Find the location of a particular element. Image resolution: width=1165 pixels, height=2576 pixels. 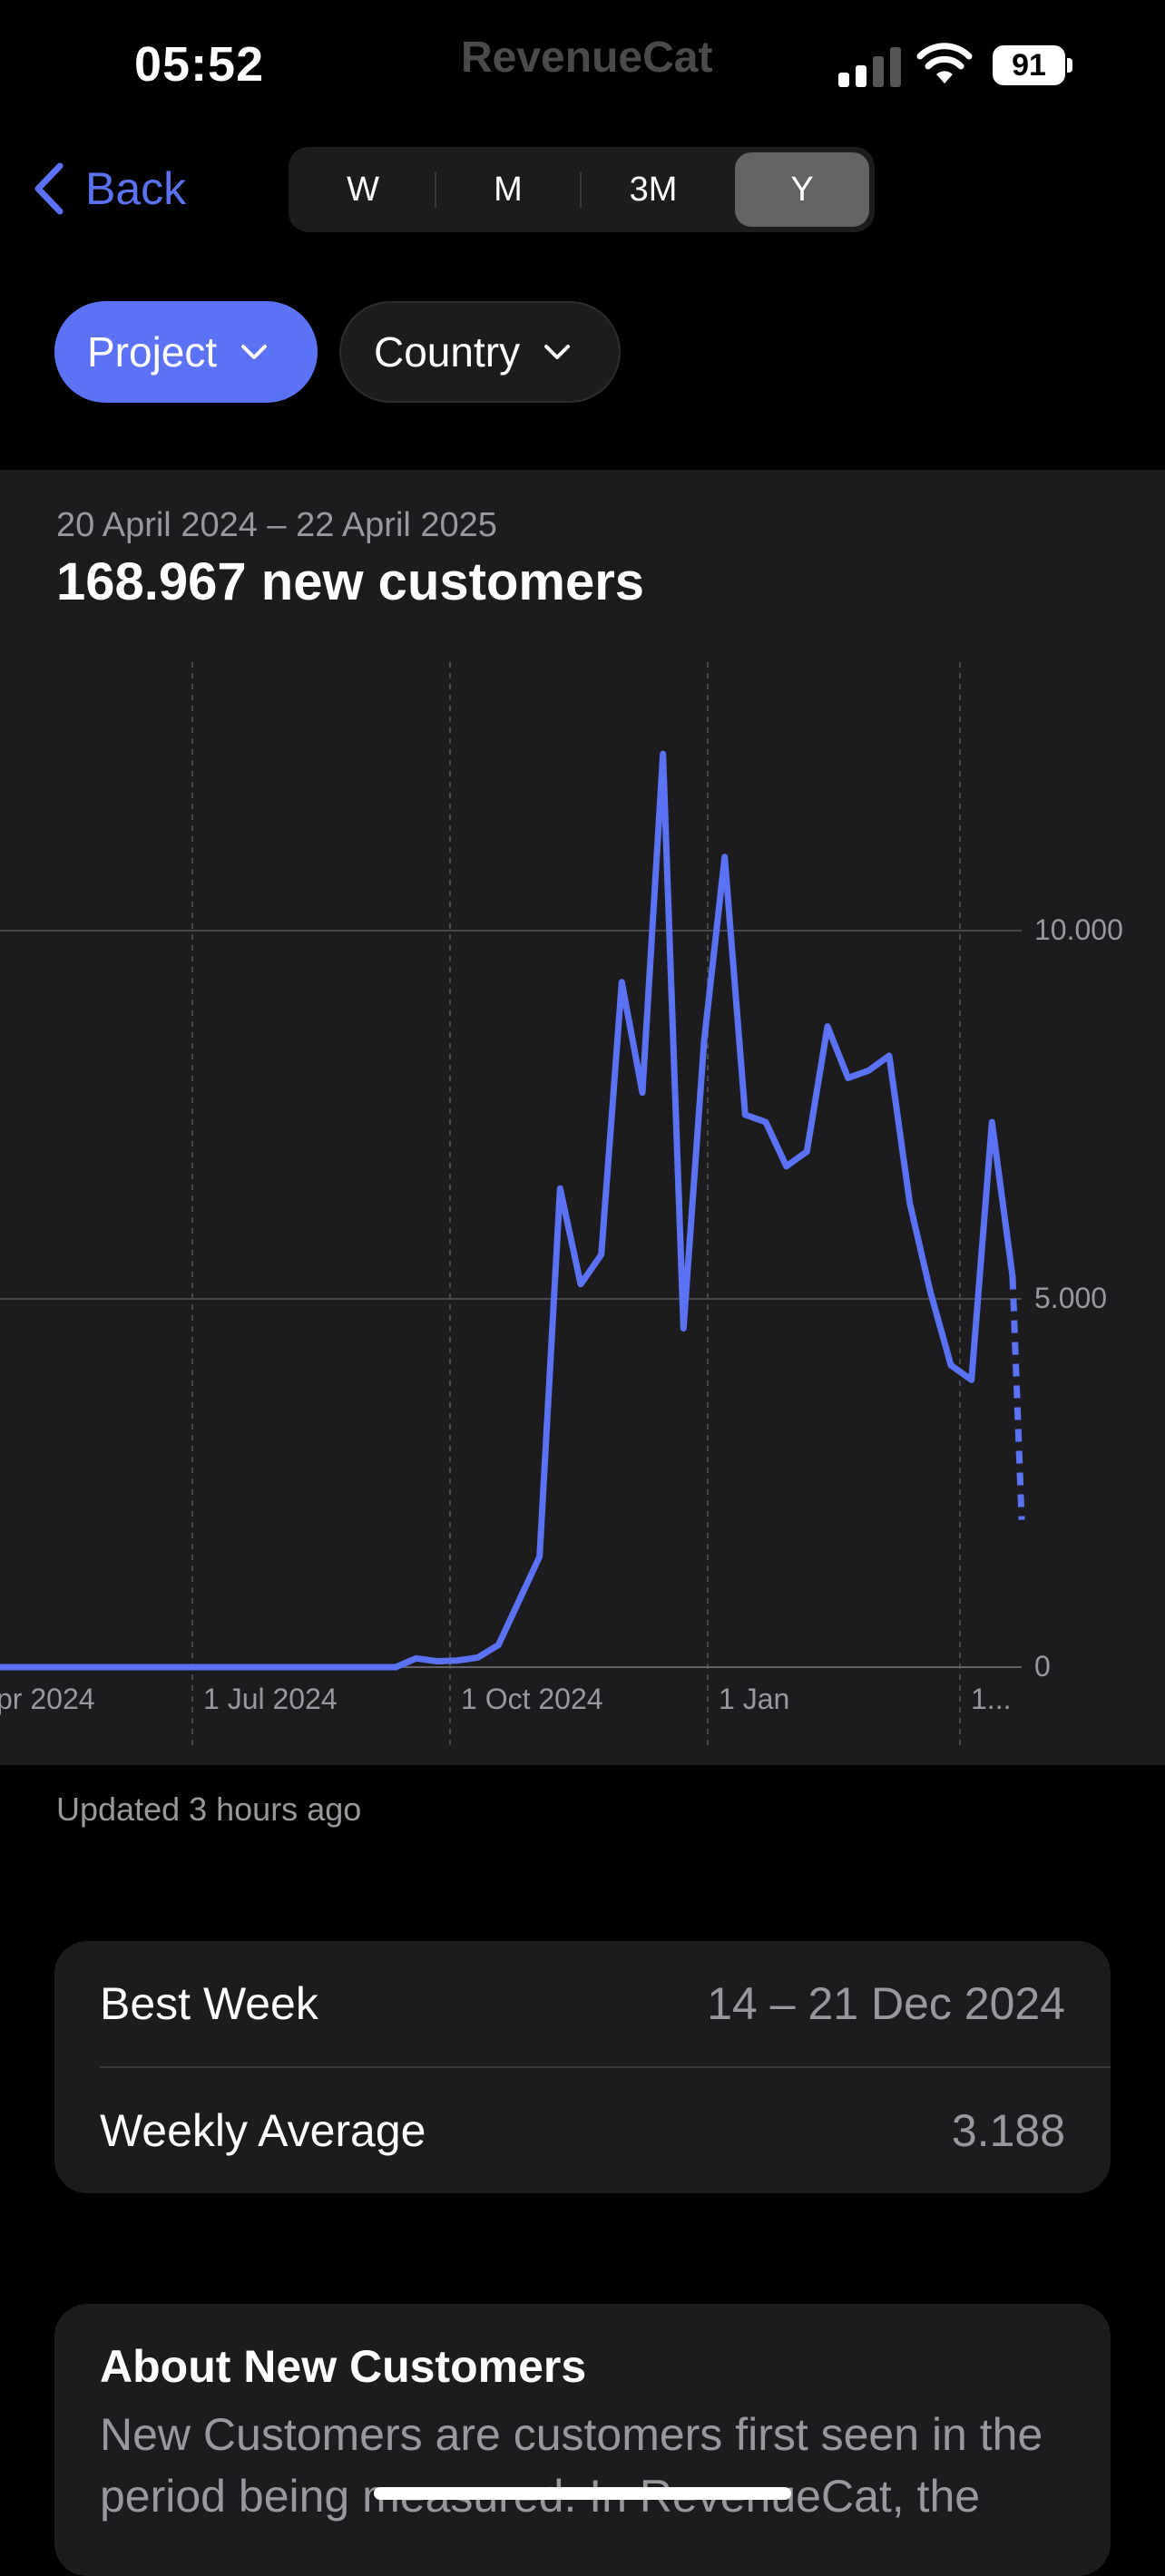

cellular-signal-icon is located at coordinates (869, 67).